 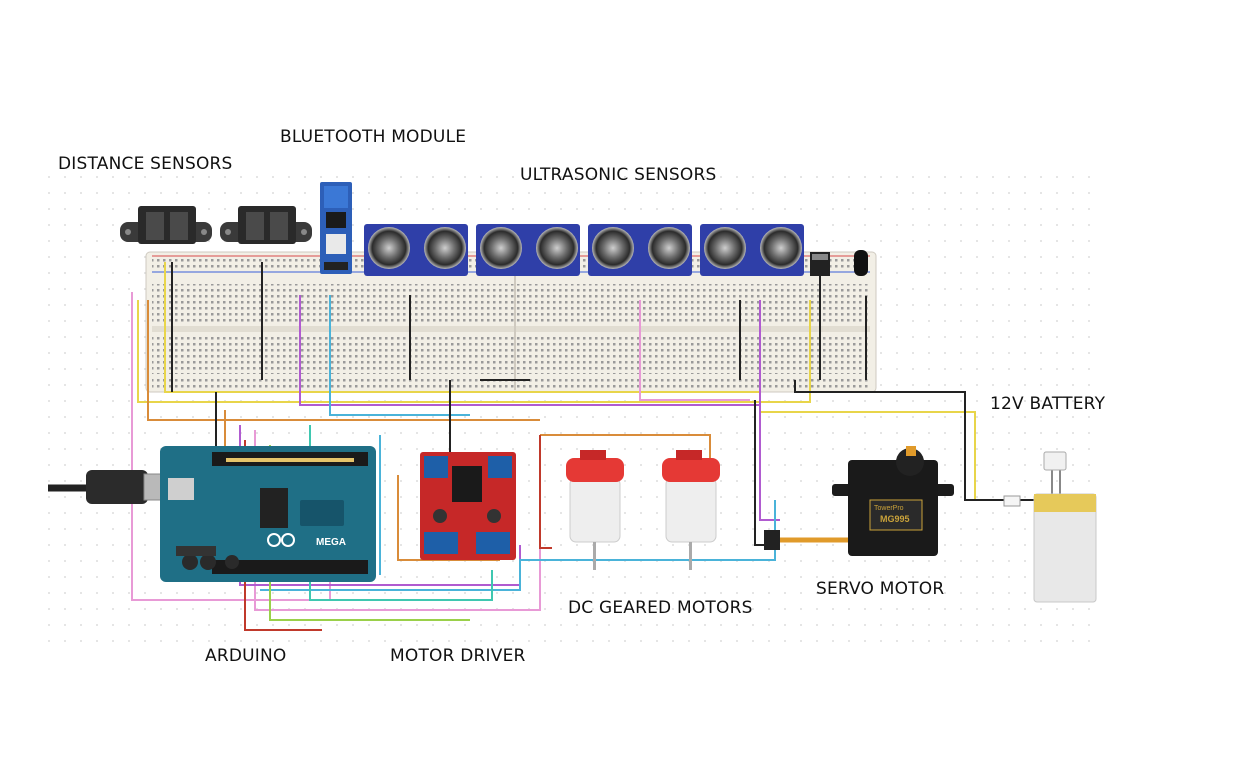 I want to click on label-dc-geared-motors: DC GEARED MOTORS, so click(x=660, y=608).